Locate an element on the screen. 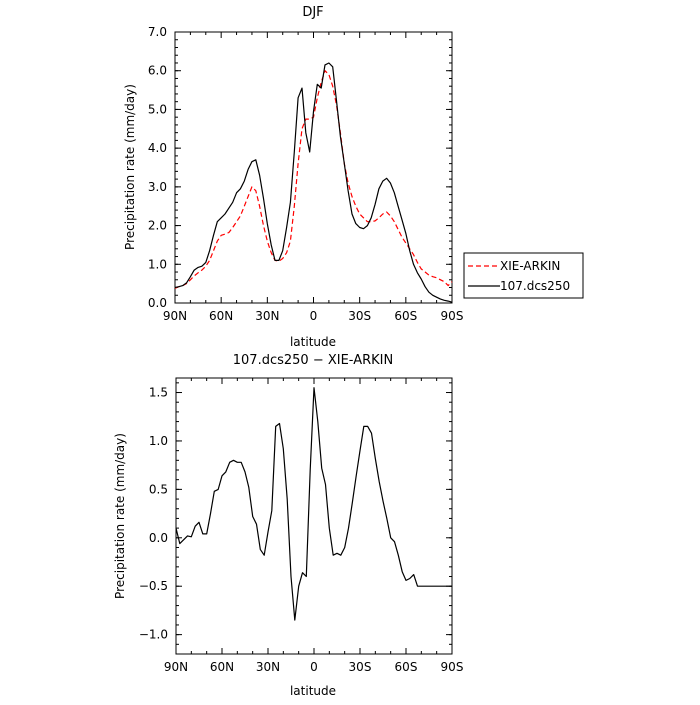 This screenshot has width=700, height=705. bottom-x-tick-label: 60N is located at coordinates (222, 667).